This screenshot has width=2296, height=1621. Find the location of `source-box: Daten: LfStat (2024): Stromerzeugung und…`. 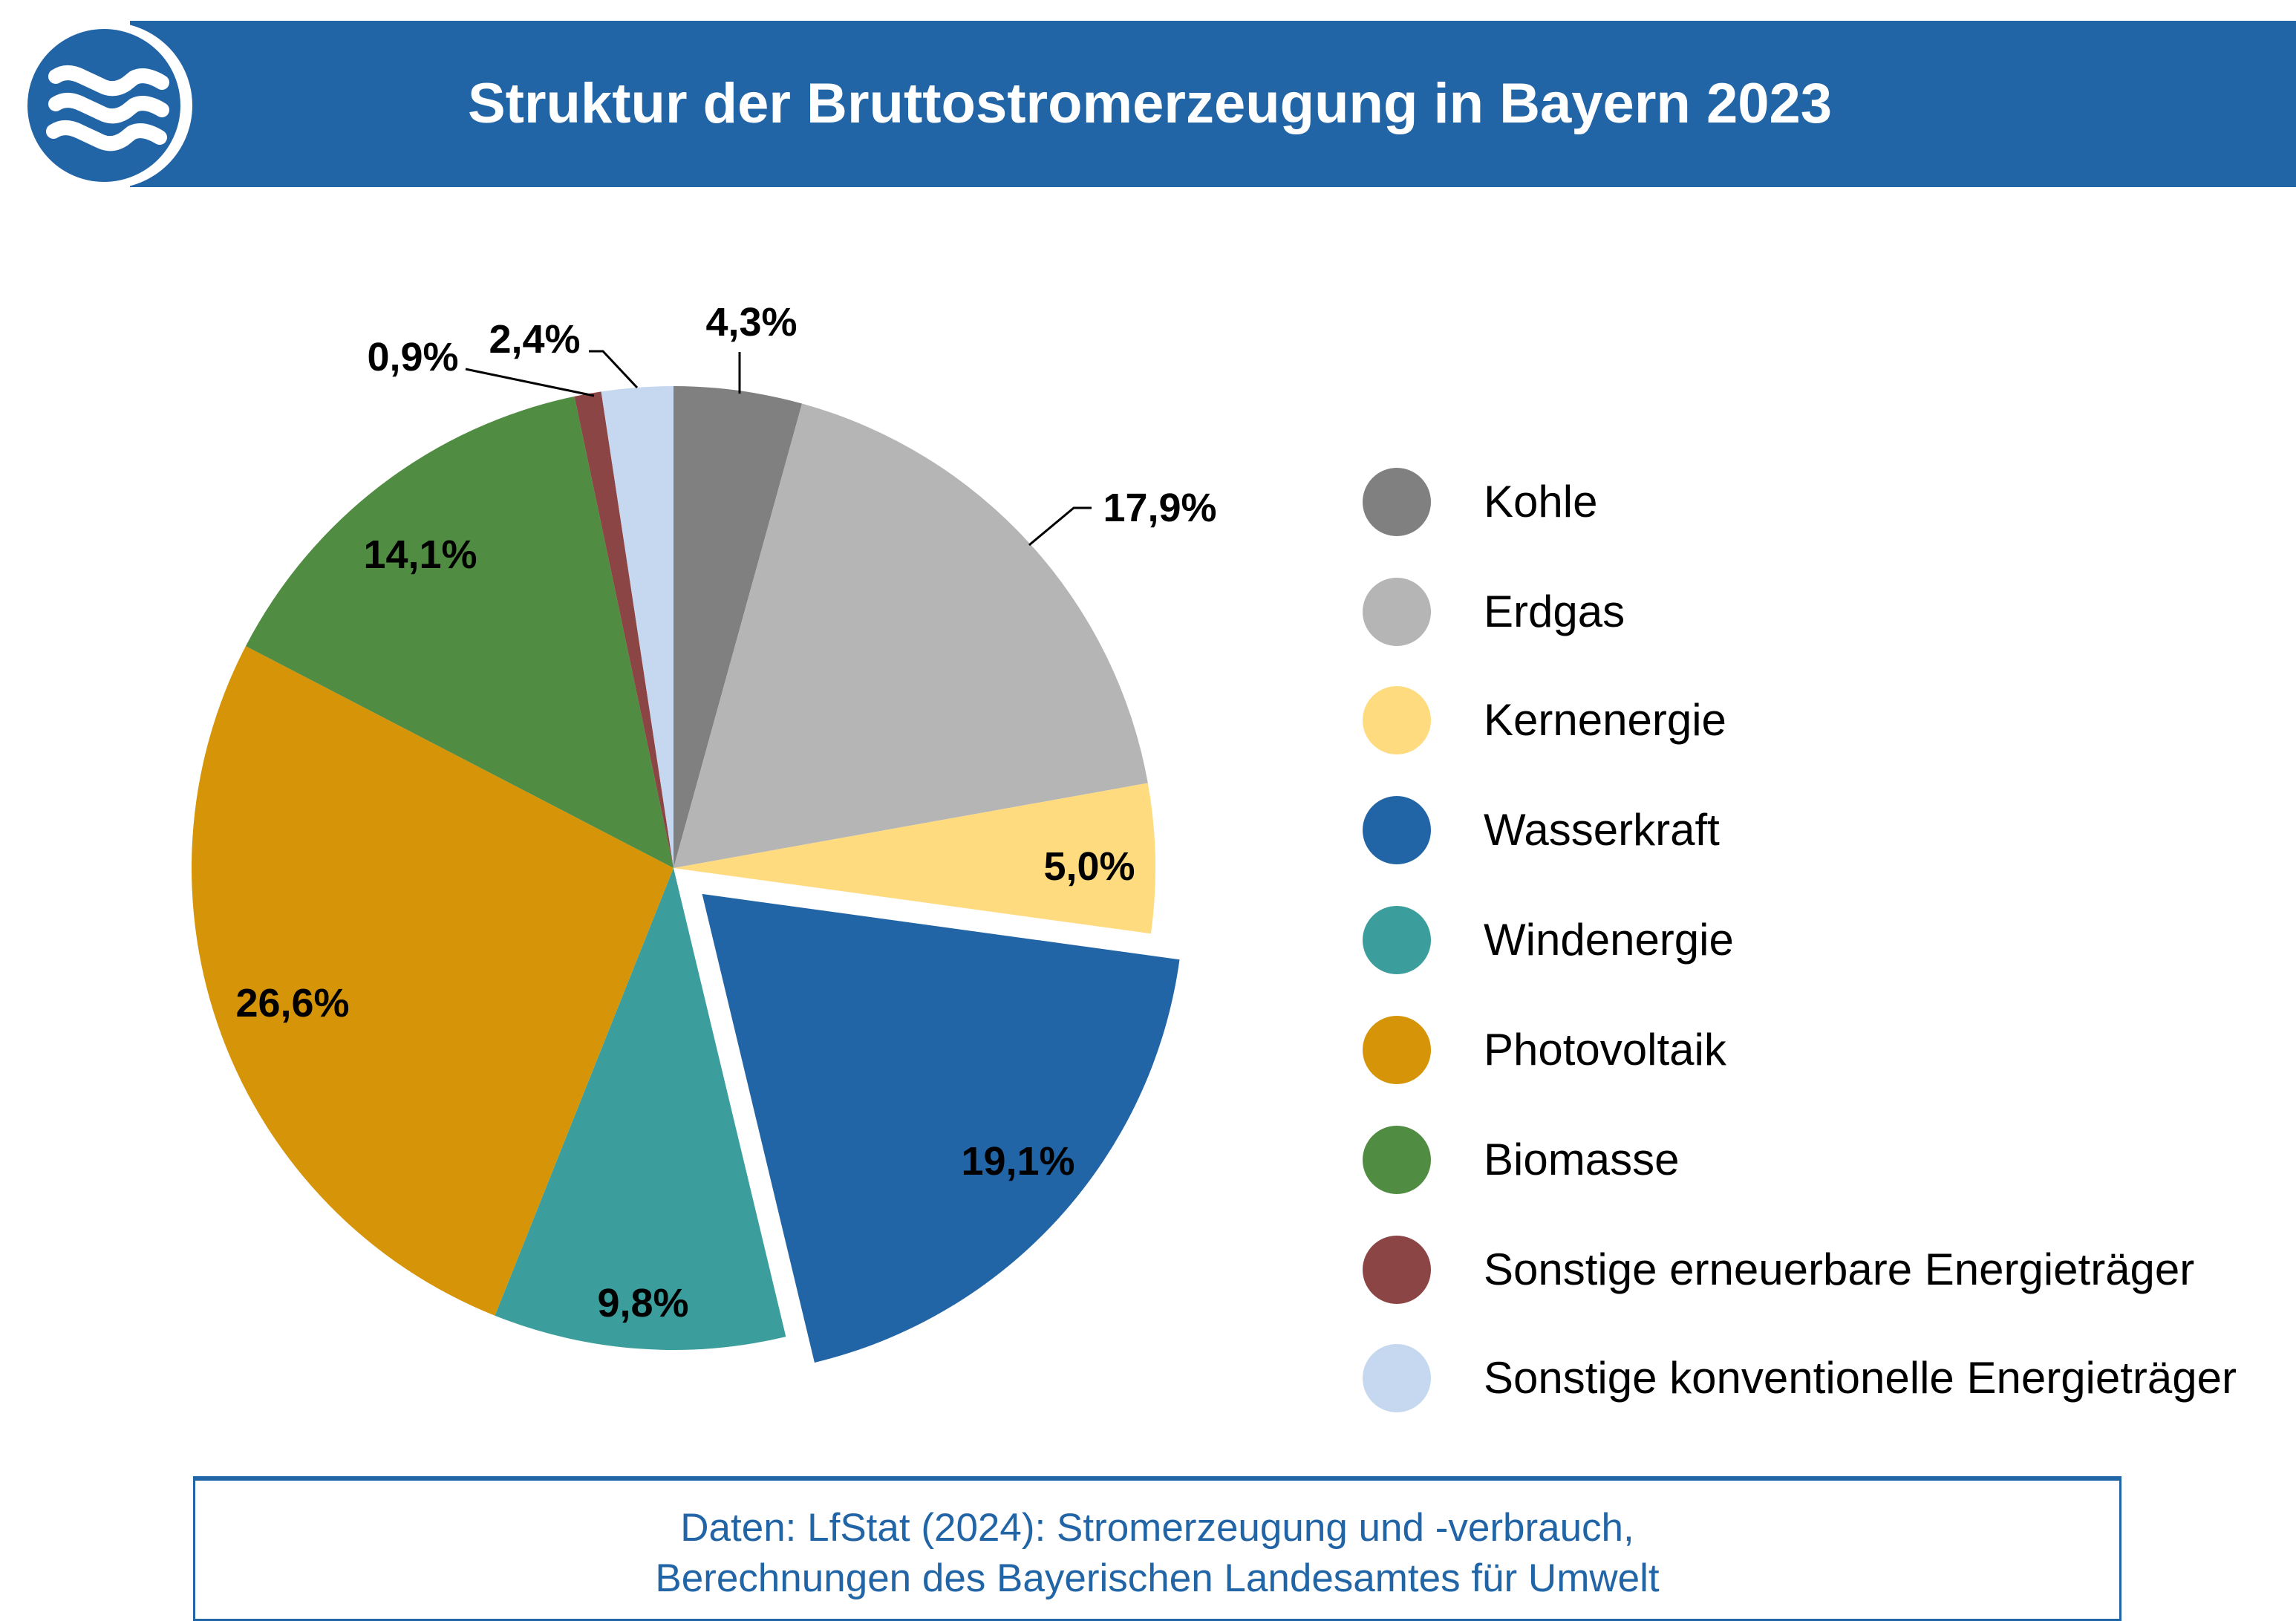

source-box: Daten: LfStat (2024): Stromerzeugung und… is located at coordinates (1157, 1548).